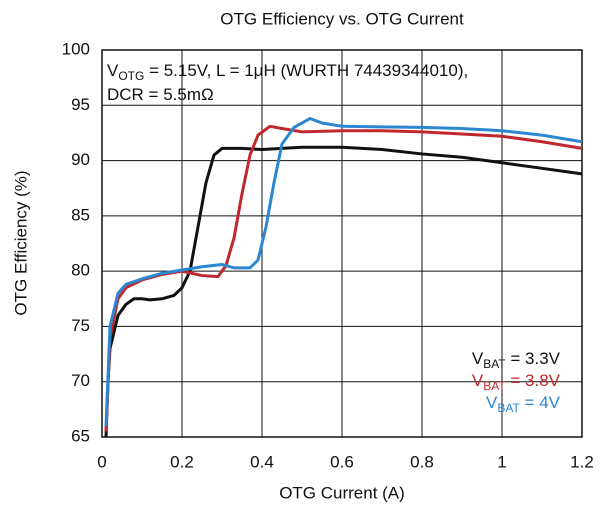 This screenshot has width=601, height=508. Describe the element at coordinates (80, 270) in the screenshot. I see `y-tick-label: 80` at that location.